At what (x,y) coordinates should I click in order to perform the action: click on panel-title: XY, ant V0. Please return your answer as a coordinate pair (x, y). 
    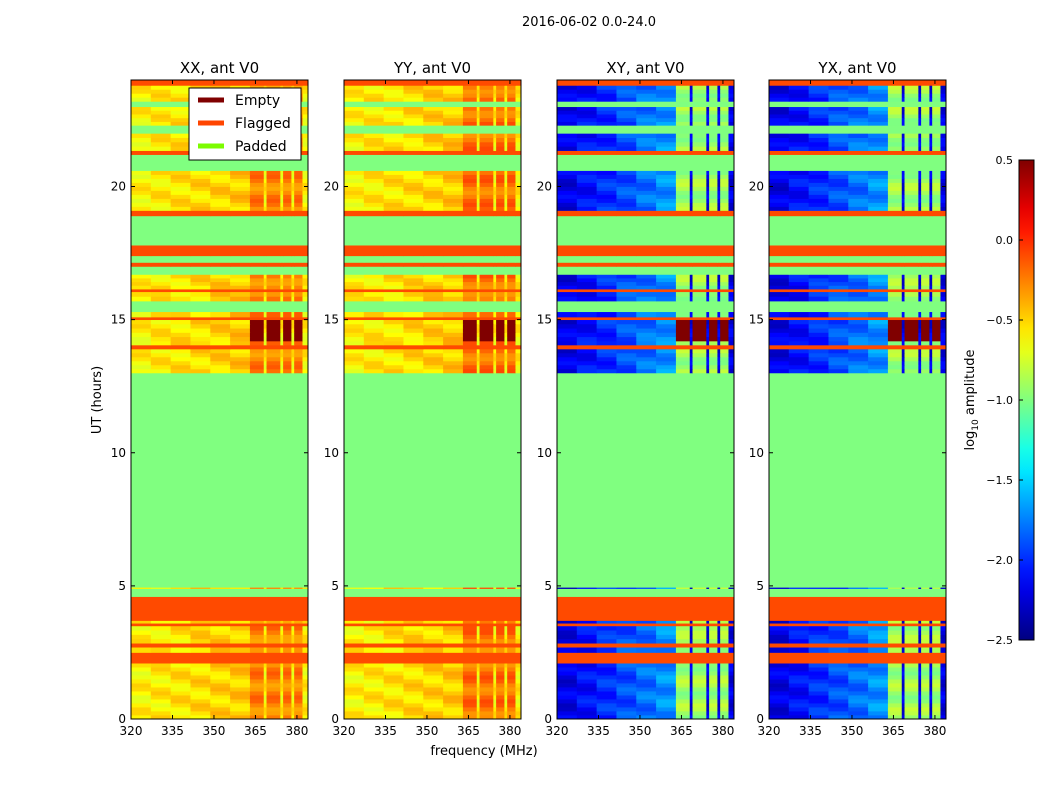
    Looking at the image, I should click on (645, 68).